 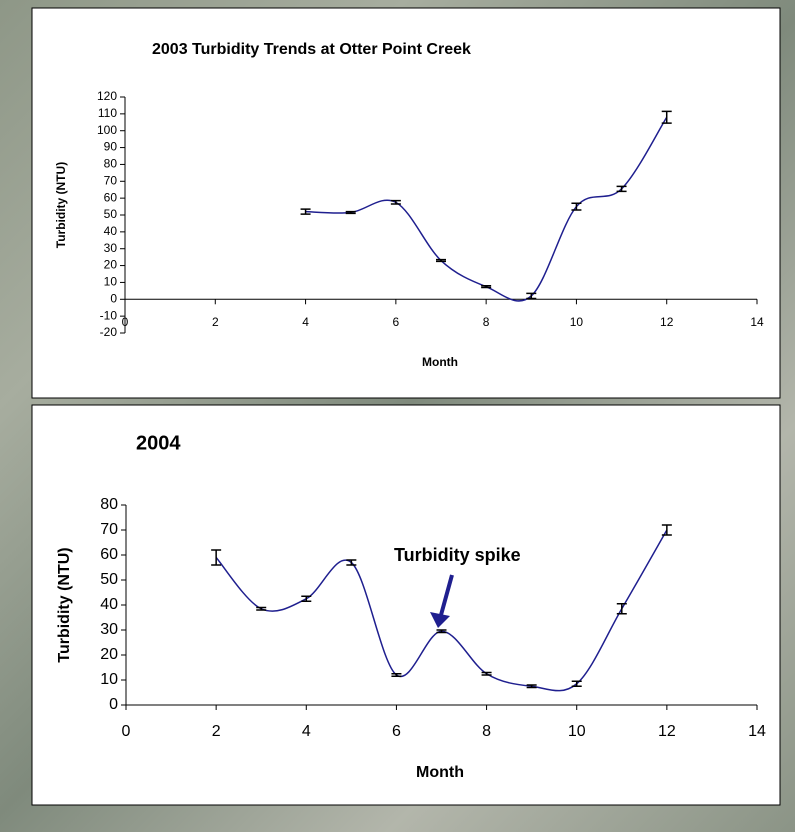 What do you see at coordinates (158, 443) in the screenshot?
I see `chart-title: 2004` at bounding box center [158, 443].